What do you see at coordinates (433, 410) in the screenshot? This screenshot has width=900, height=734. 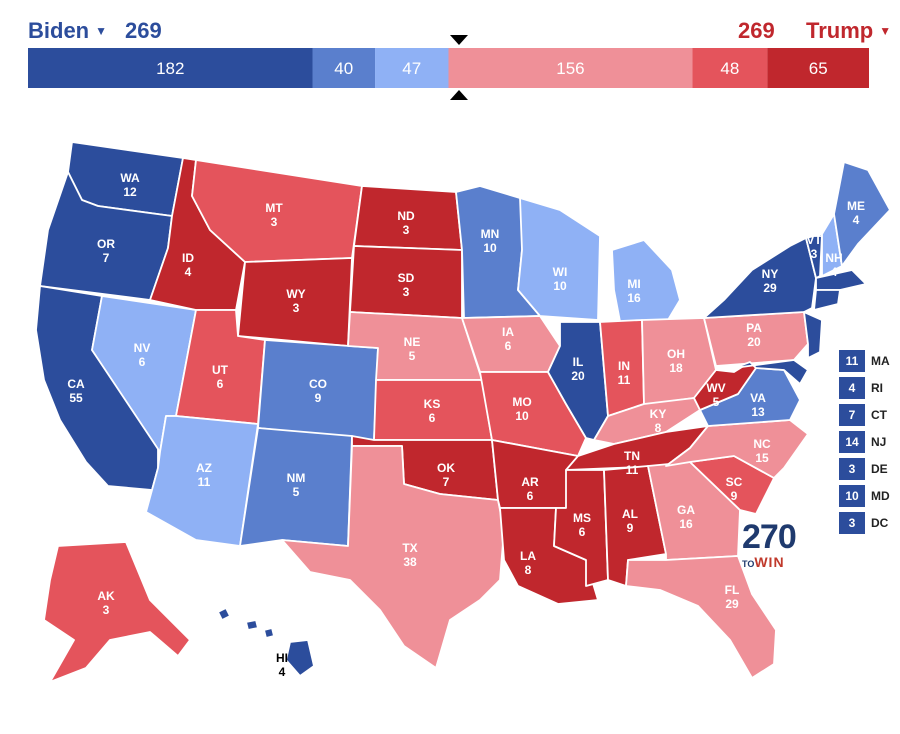 I see `state-ks` at bounding box center [433, 410].